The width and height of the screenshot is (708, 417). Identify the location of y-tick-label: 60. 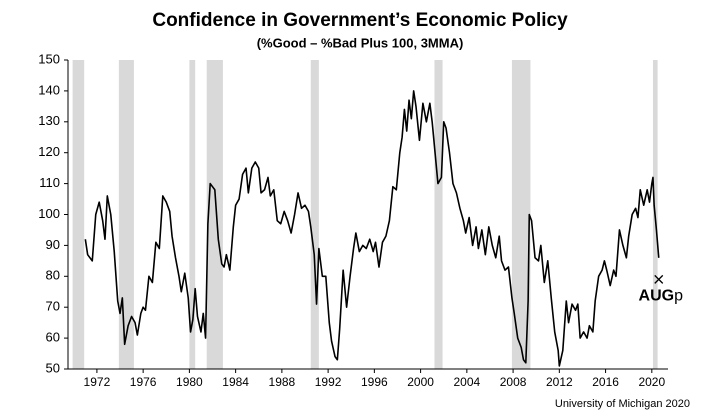
(53, 337).